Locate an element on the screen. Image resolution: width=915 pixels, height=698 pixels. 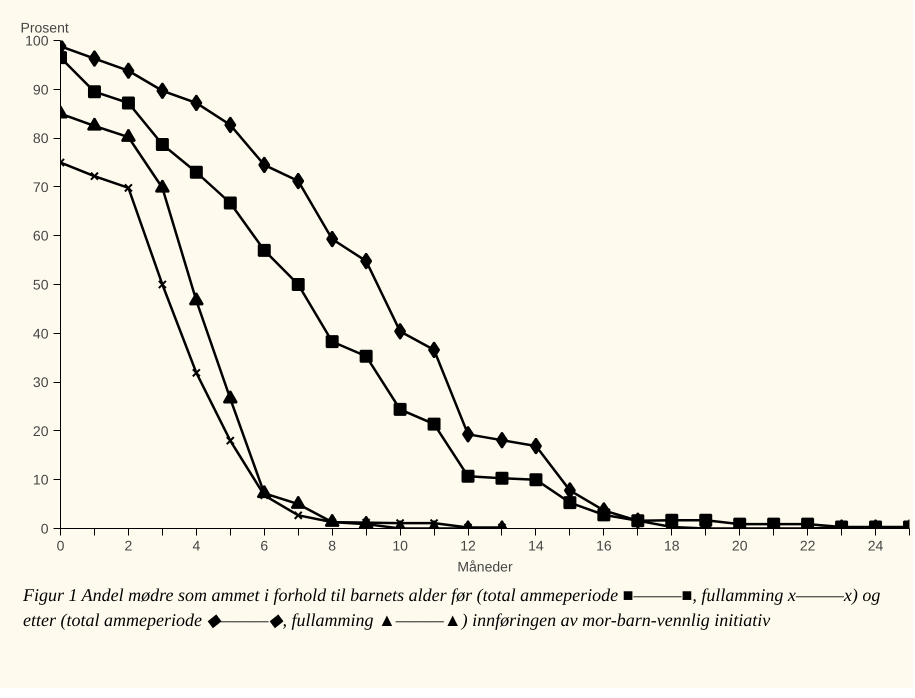
x-tick-label: 6 is located at coordinates (264, 546).